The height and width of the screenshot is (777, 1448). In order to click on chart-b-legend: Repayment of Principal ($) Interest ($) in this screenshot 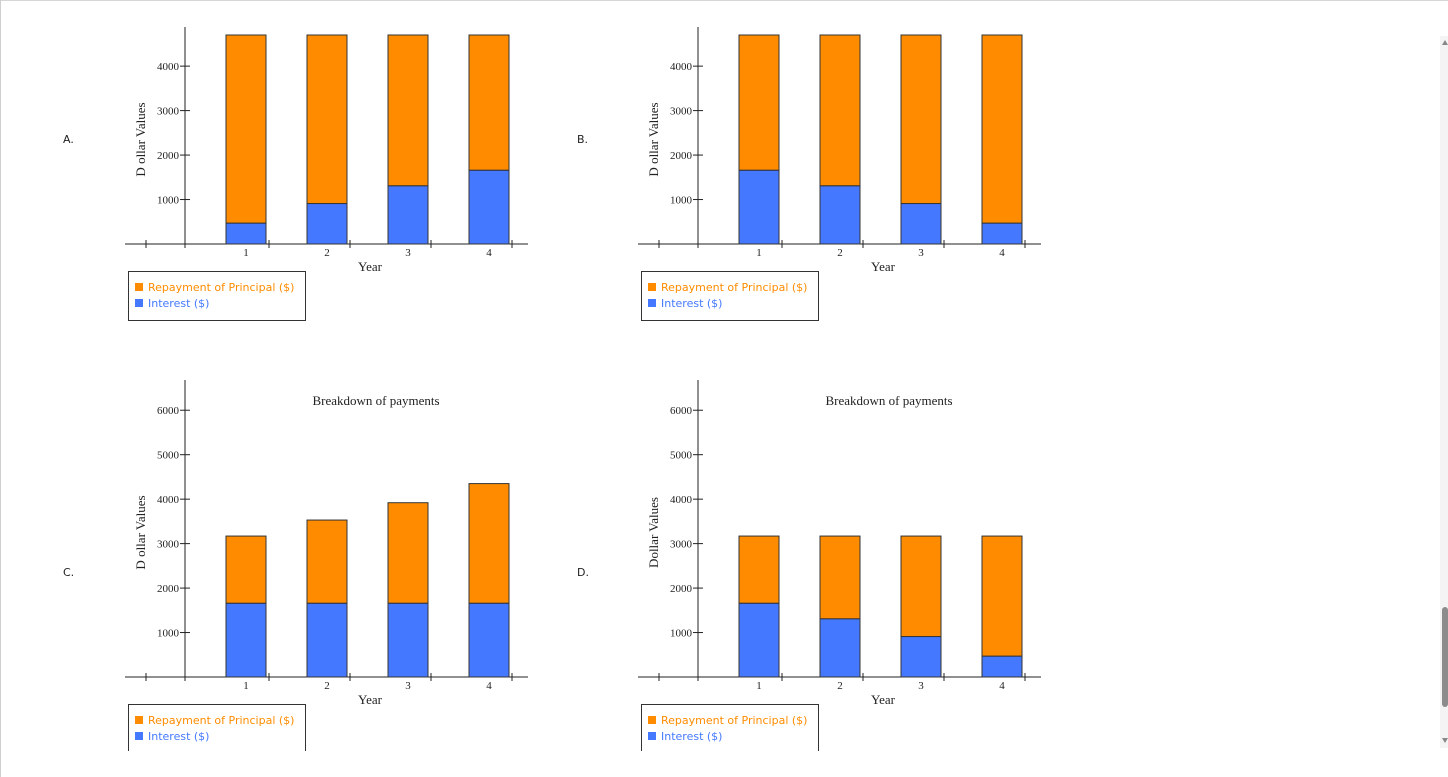, I will do `click(730, 296)`.